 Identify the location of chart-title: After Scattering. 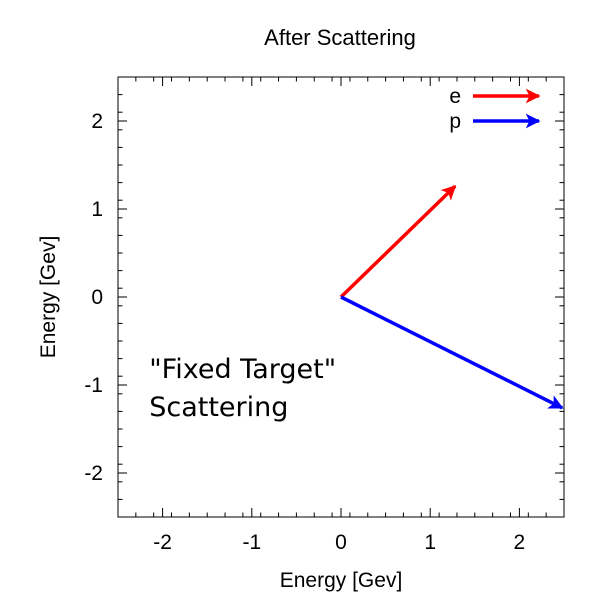
(340, 37).